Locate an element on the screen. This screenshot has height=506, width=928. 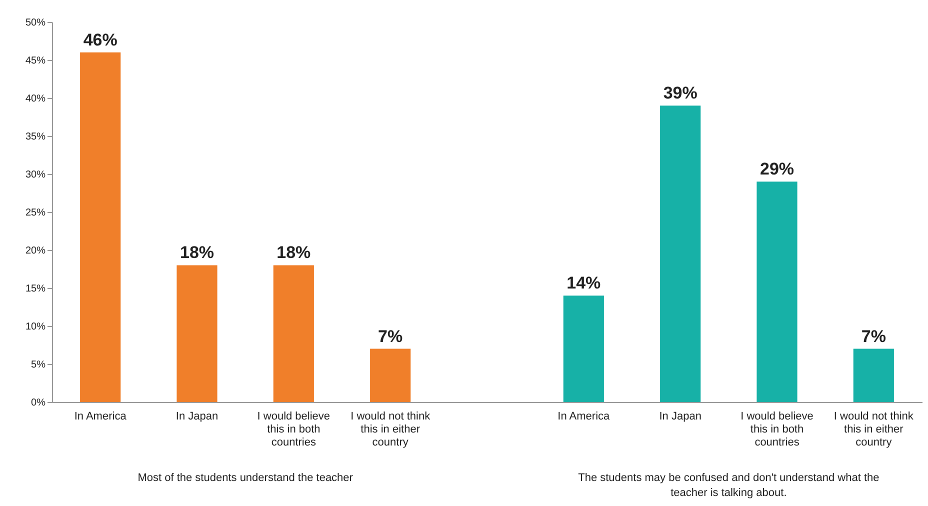
y-tick-label: 40% is located at coordinates (35, 99).